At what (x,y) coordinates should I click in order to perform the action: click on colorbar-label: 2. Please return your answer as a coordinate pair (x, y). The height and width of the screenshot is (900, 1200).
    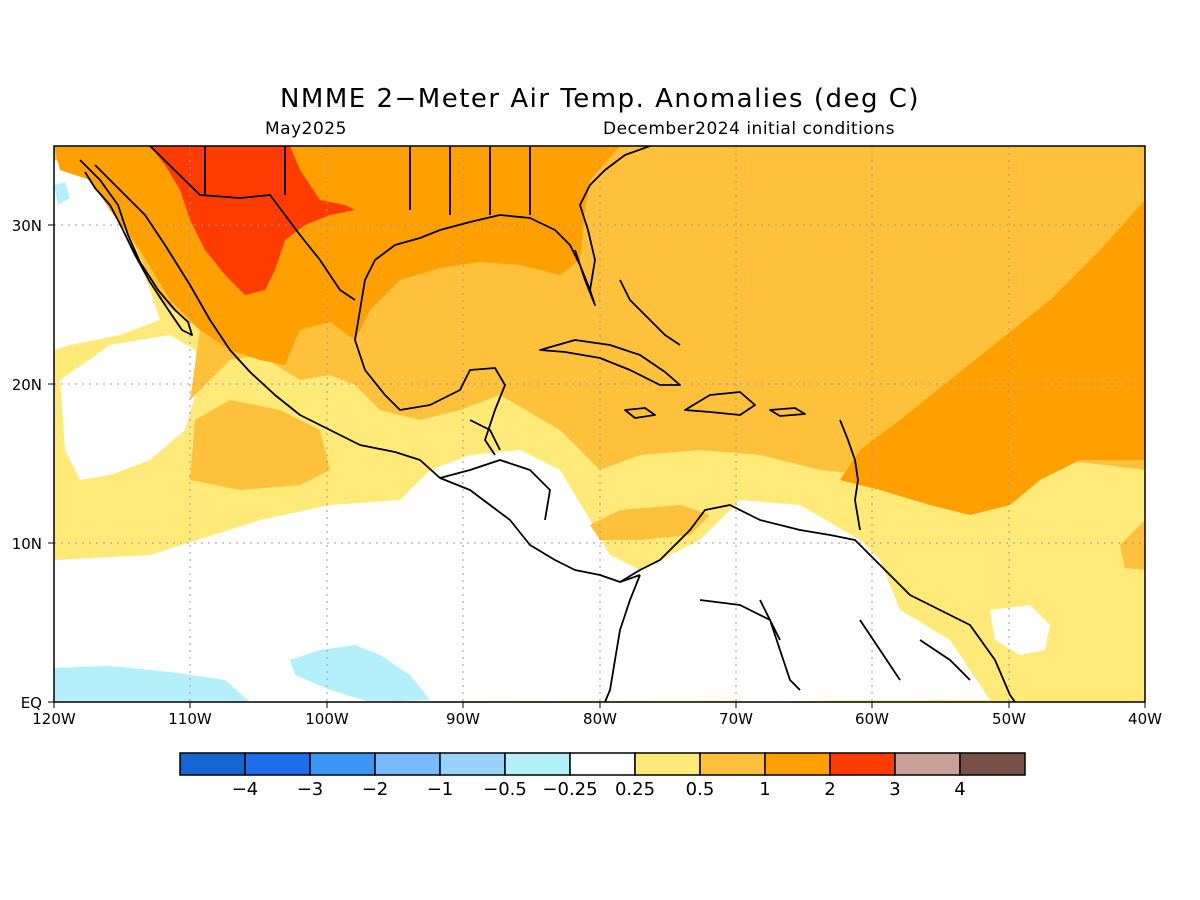
    Looking at the image, I should click on (829, 789).